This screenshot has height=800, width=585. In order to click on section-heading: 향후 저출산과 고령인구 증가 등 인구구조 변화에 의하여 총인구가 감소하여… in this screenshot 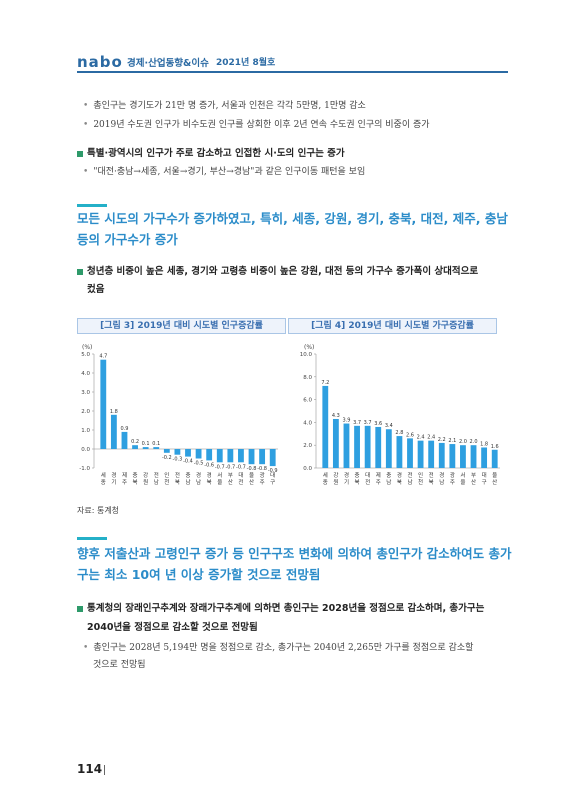, I will do `click(297, 564)`.